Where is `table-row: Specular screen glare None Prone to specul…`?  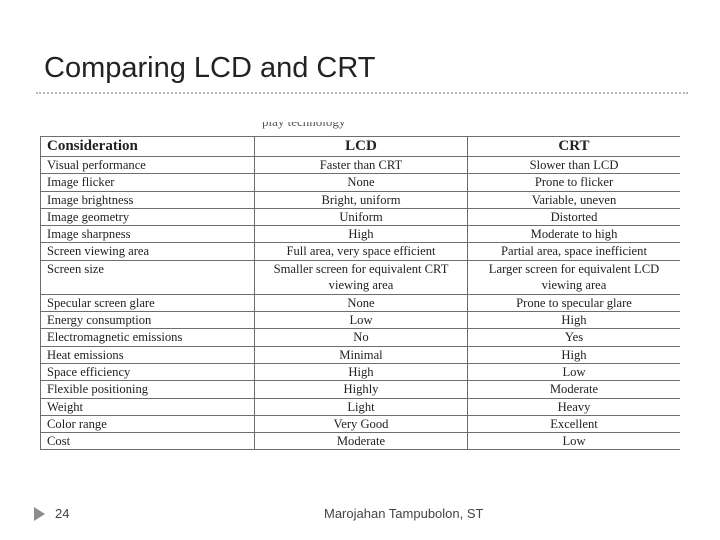
table-row: Specular screen glare None Prone to specul… is located at coordinates (360, 303).